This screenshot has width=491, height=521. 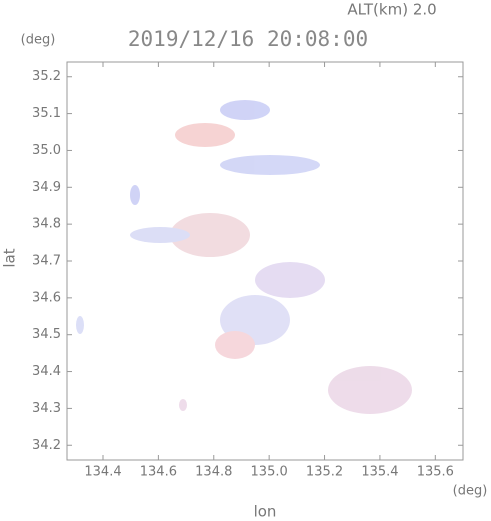 What do you see at coordinates (158, 472) in the screenshot?
I see `x-tick-label: 134.6` at bounding box center [158, 472].